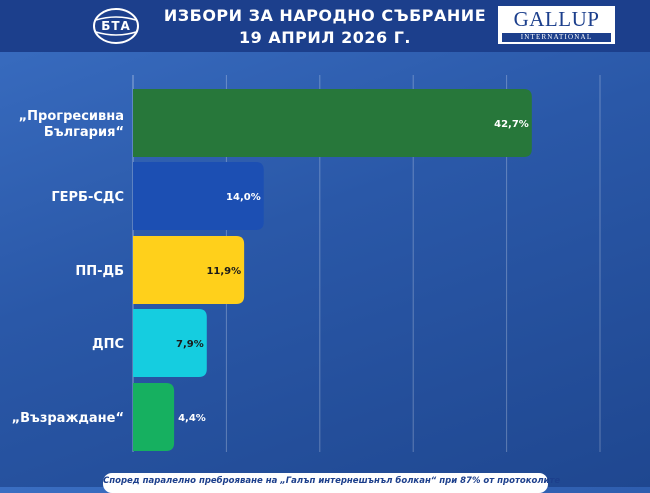 The height and width of the screenshot is (493, 650). I want to click on category-label-2: ГЕРБ-СДС, so click(87, 197).